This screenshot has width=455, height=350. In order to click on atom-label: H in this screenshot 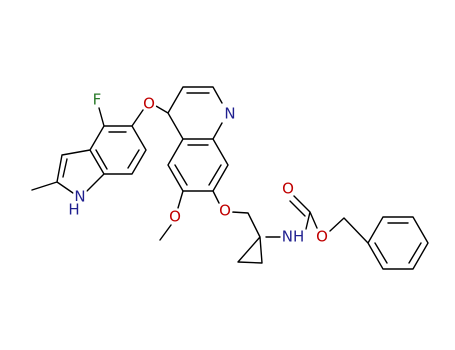, I will do `click(73, 210)`.